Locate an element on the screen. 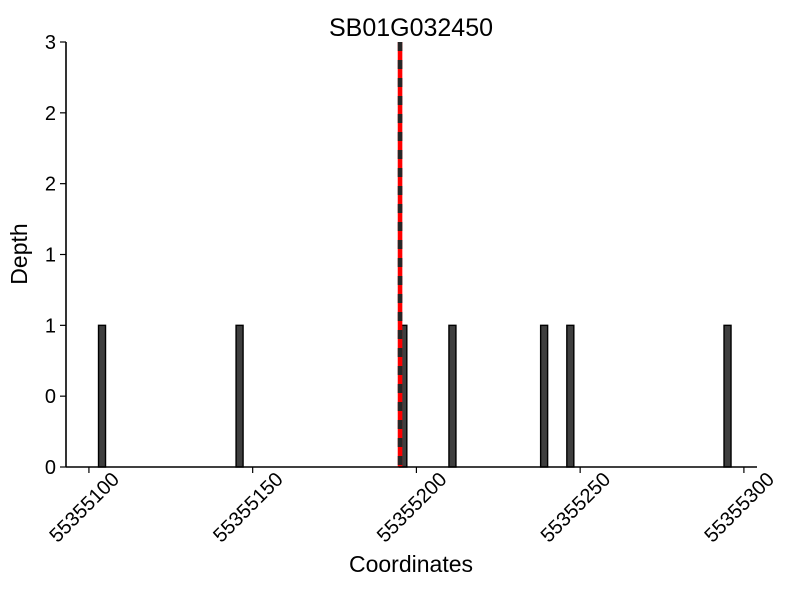  y-axis-ticks: 0 0 1 1 2 2 3 is located at coordinates (55, 255).